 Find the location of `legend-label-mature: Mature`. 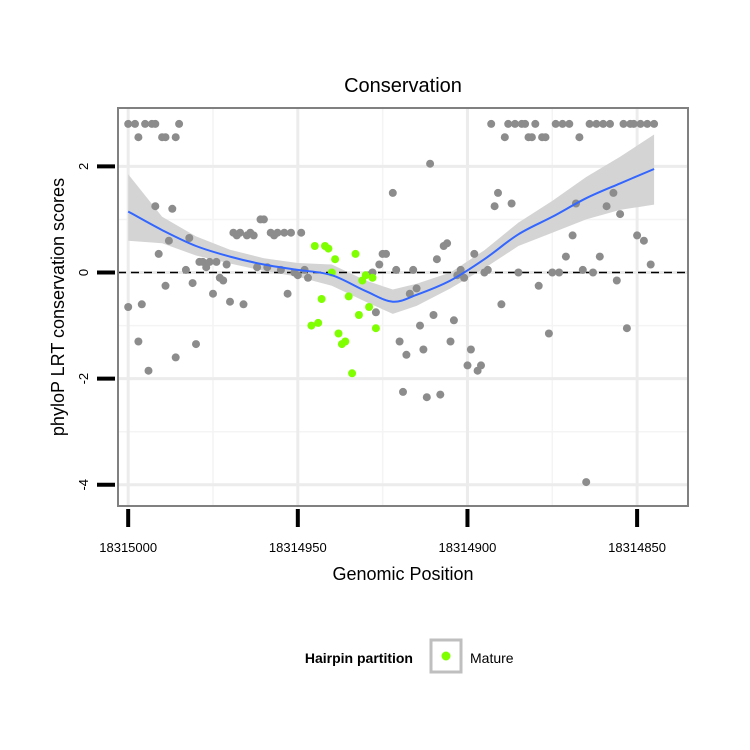

legend-label-mature: Mature is located at coordinates (492, 658).